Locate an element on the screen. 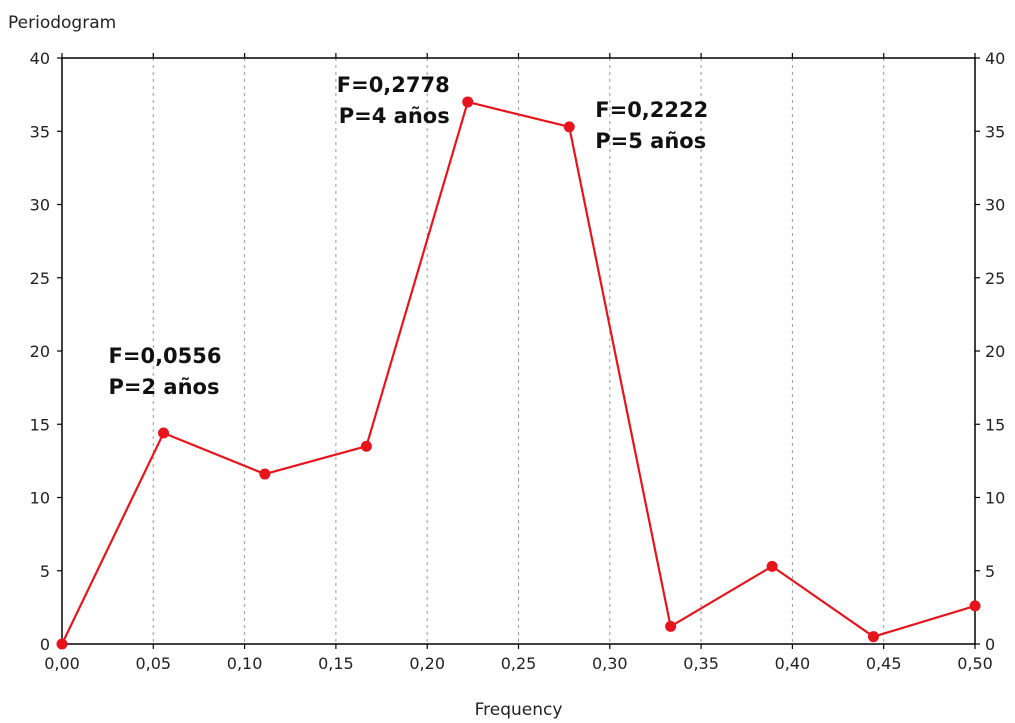 This screenshot has width=1015, height=723. y-axis-right-tick-labels: 0 5 10 15 20 25 30 35 40 is located at coordinates (995, 351).